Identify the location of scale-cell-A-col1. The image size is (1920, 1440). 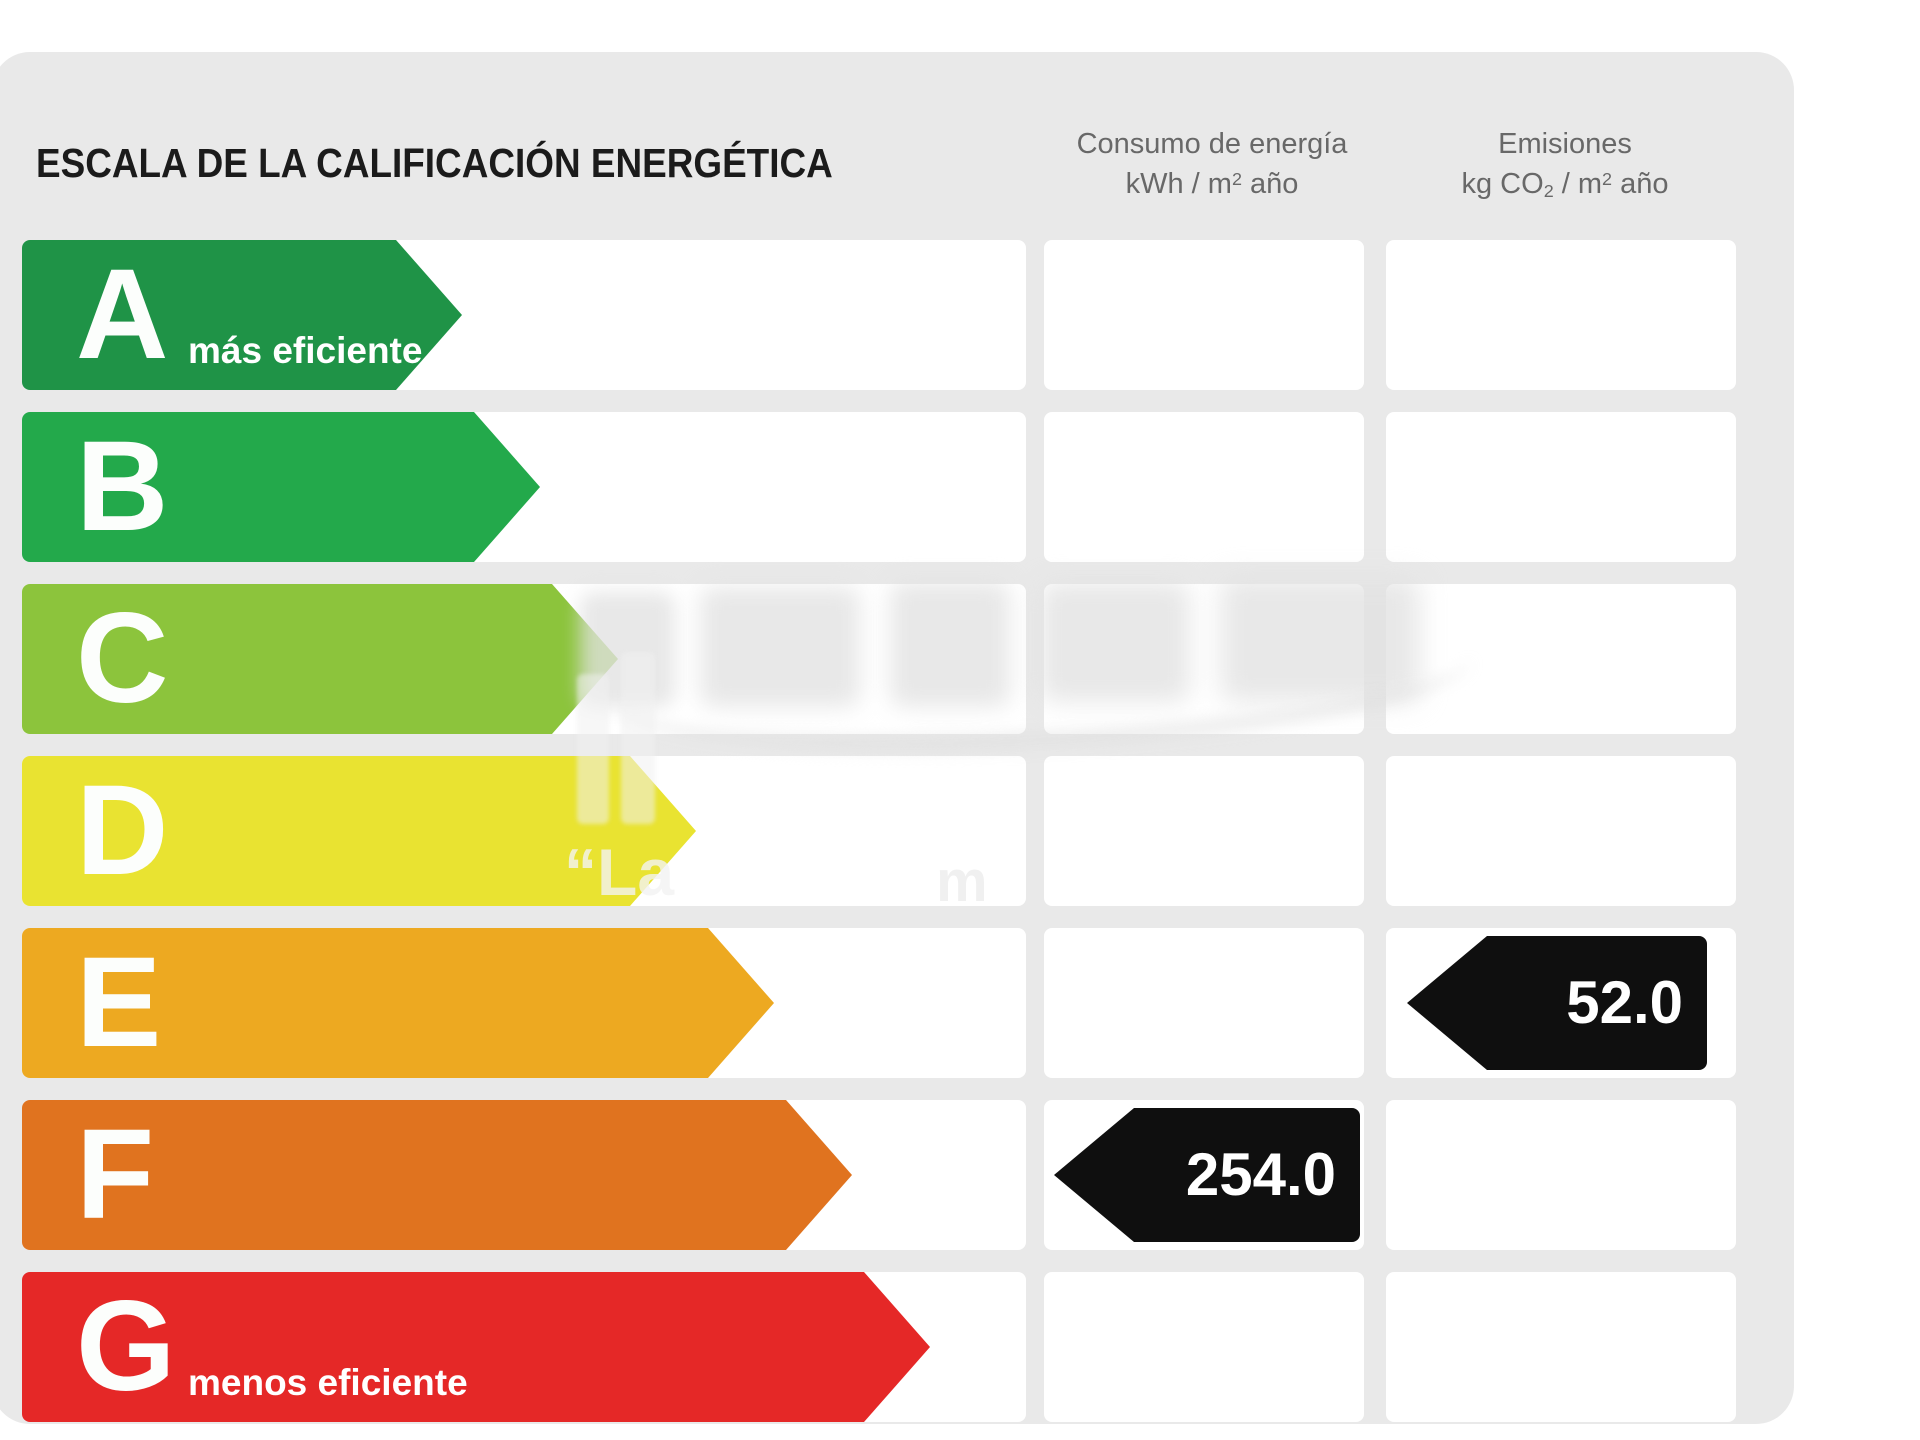
(1204, 315).